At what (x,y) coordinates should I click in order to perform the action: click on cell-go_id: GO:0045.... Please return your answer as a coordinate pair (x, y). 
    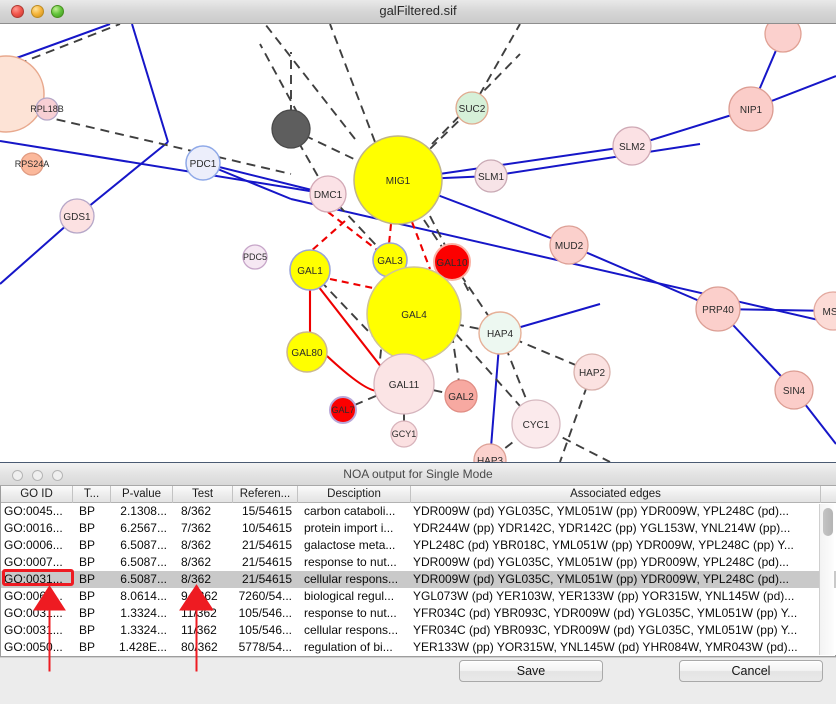
    Looking at the image, I should click on (33, 511).